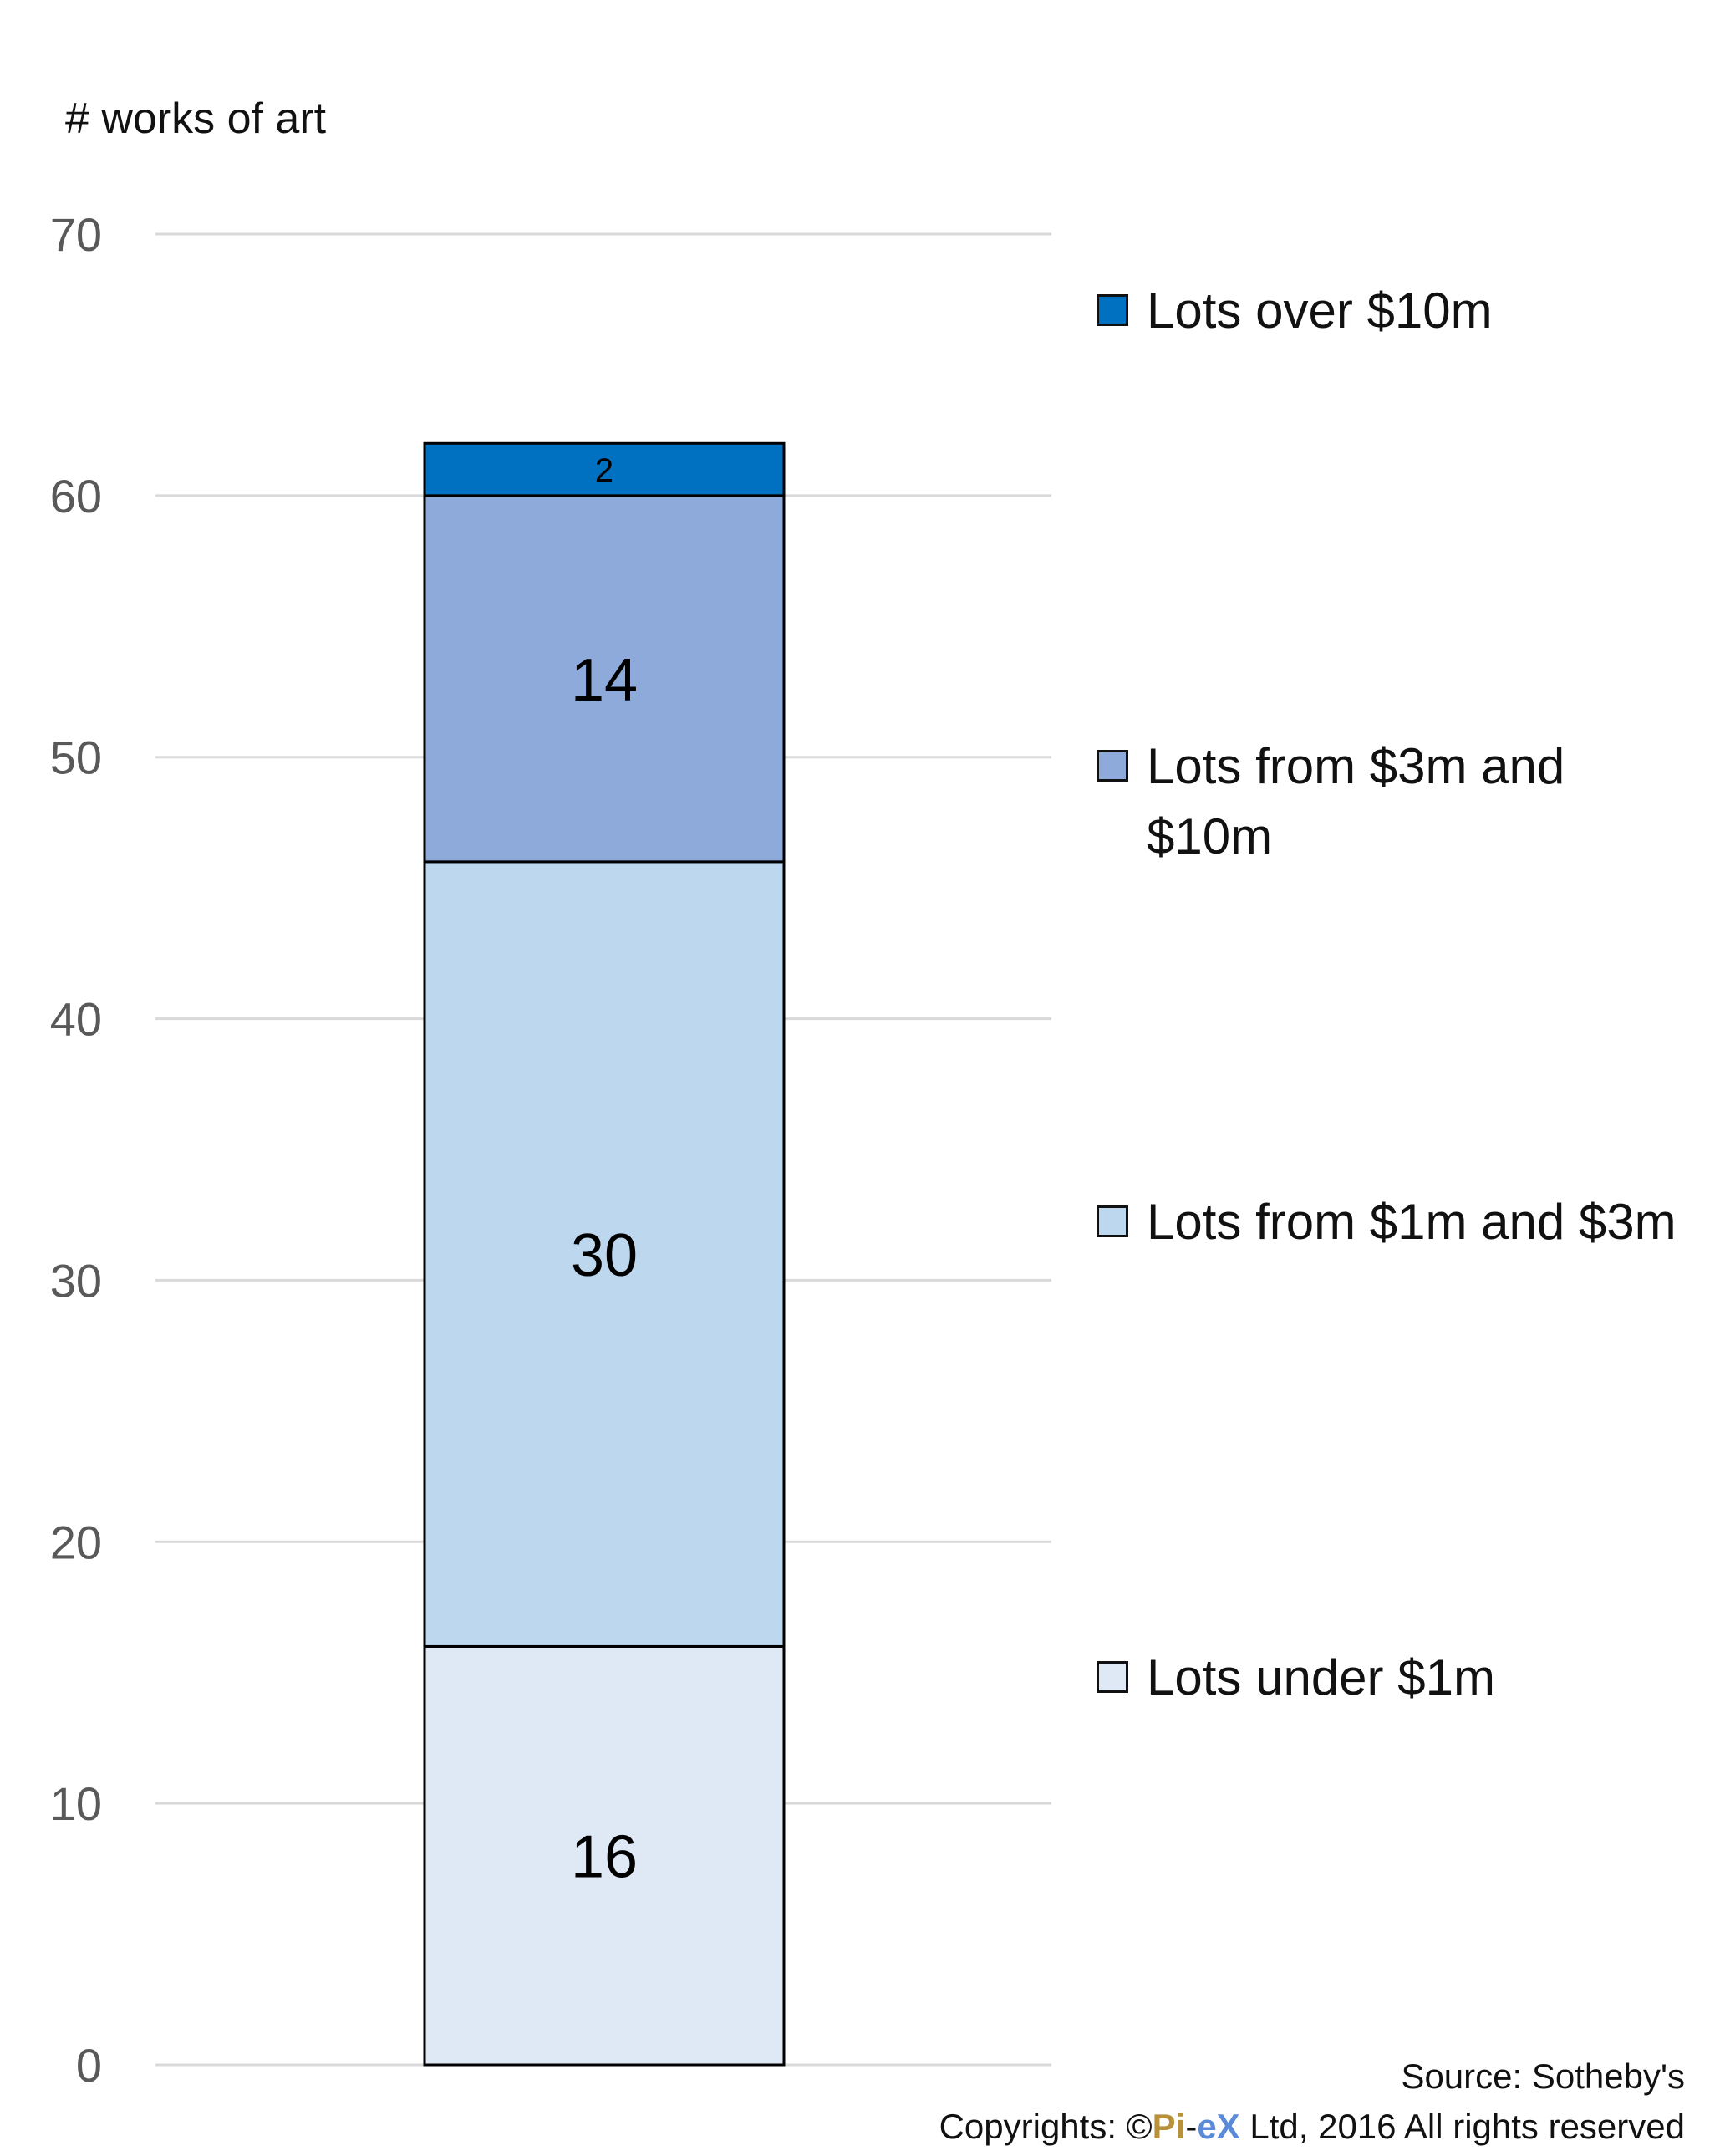 The image size is (1720, 2156). Describe the element at coordinates (1218, 2126) in the screenshot. I see `brand-ex: eX` at that location.